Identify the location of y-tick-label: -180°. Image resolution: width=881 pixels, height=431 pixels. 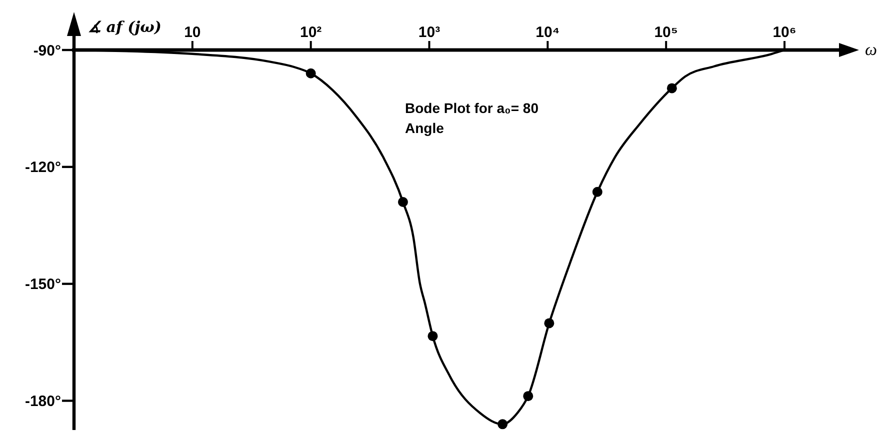
(42, 401).